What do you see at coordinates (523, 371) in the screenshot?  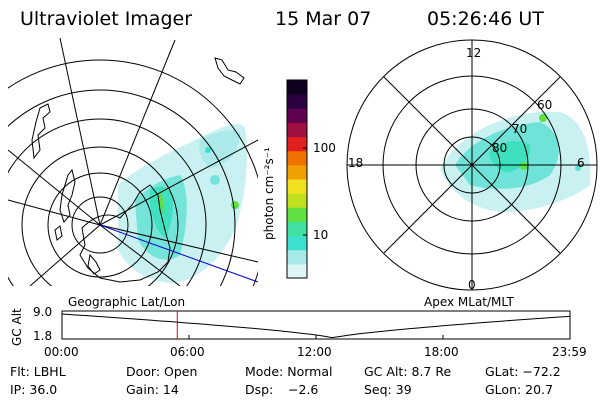 I see `status-glat: GLat: −72.2` at bounding box center [523, 371].